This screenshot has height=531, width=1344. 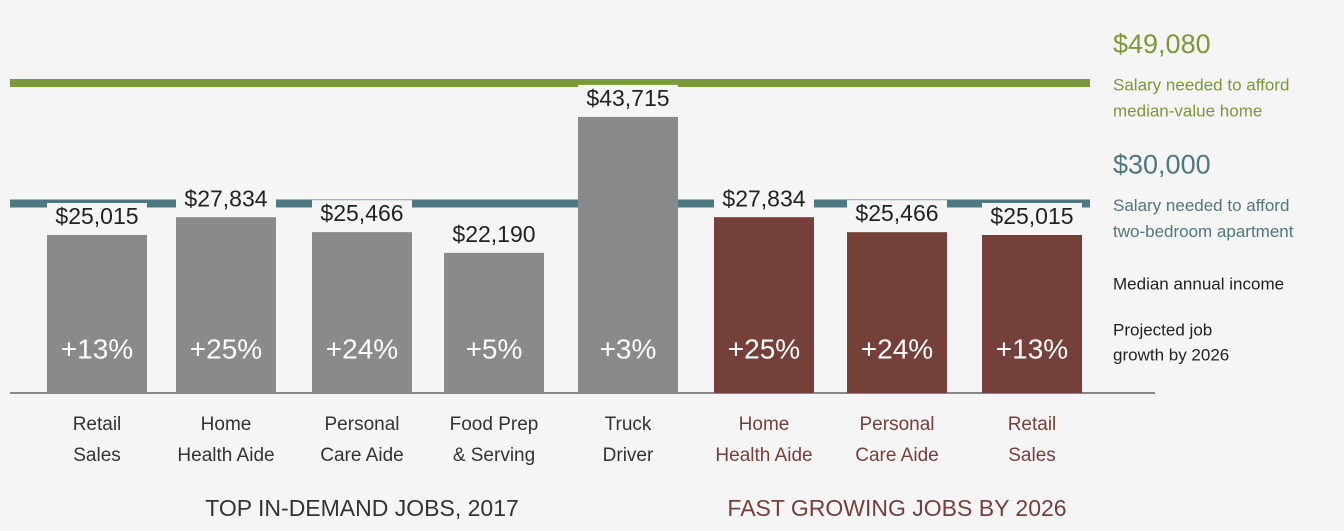 I want to click on group-title: TOP IN-DEMAND JOBS, 2017, so click(x=362, y=508).